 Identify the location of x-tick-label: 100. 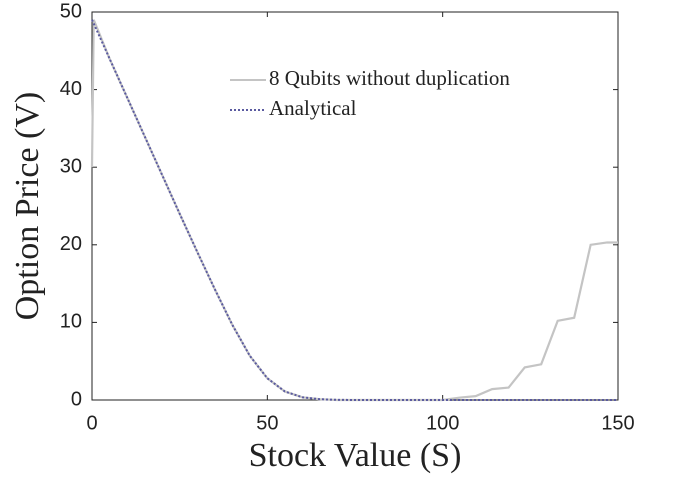
(442, 423).